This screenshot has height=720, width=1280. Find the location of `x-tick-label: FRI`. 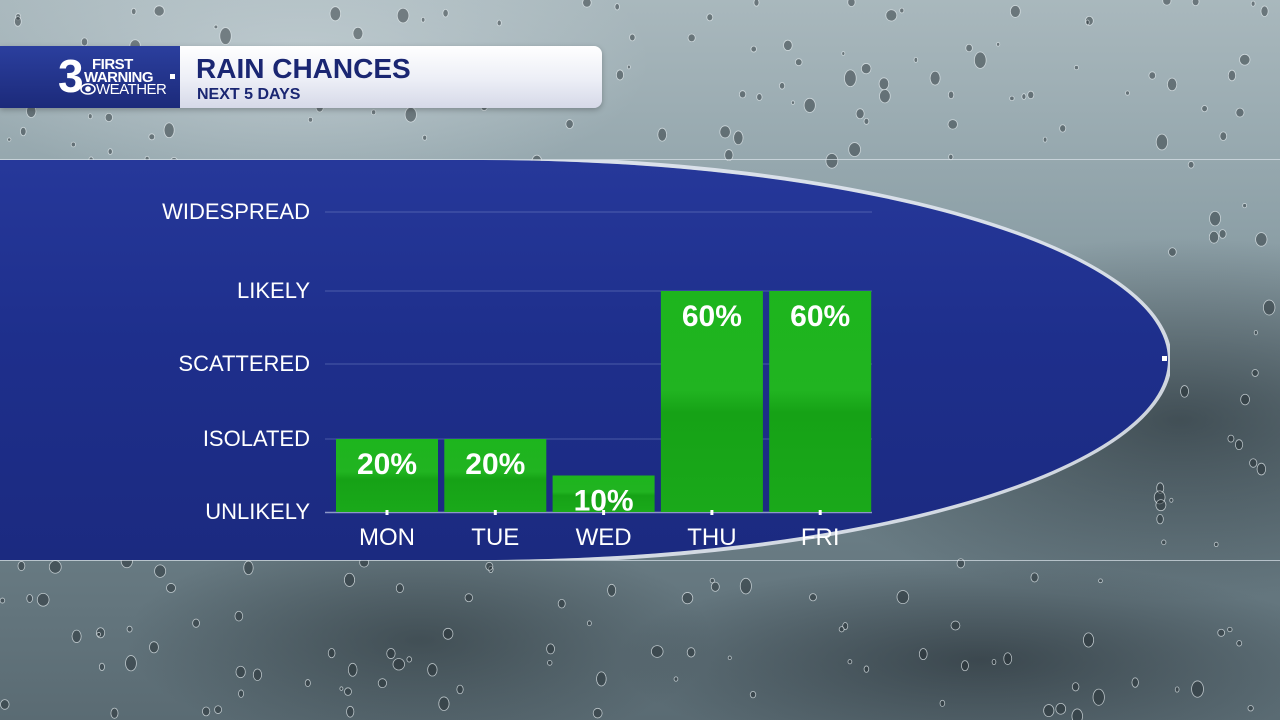

x-tick-label: FRI is located at coordinates (820, 537).